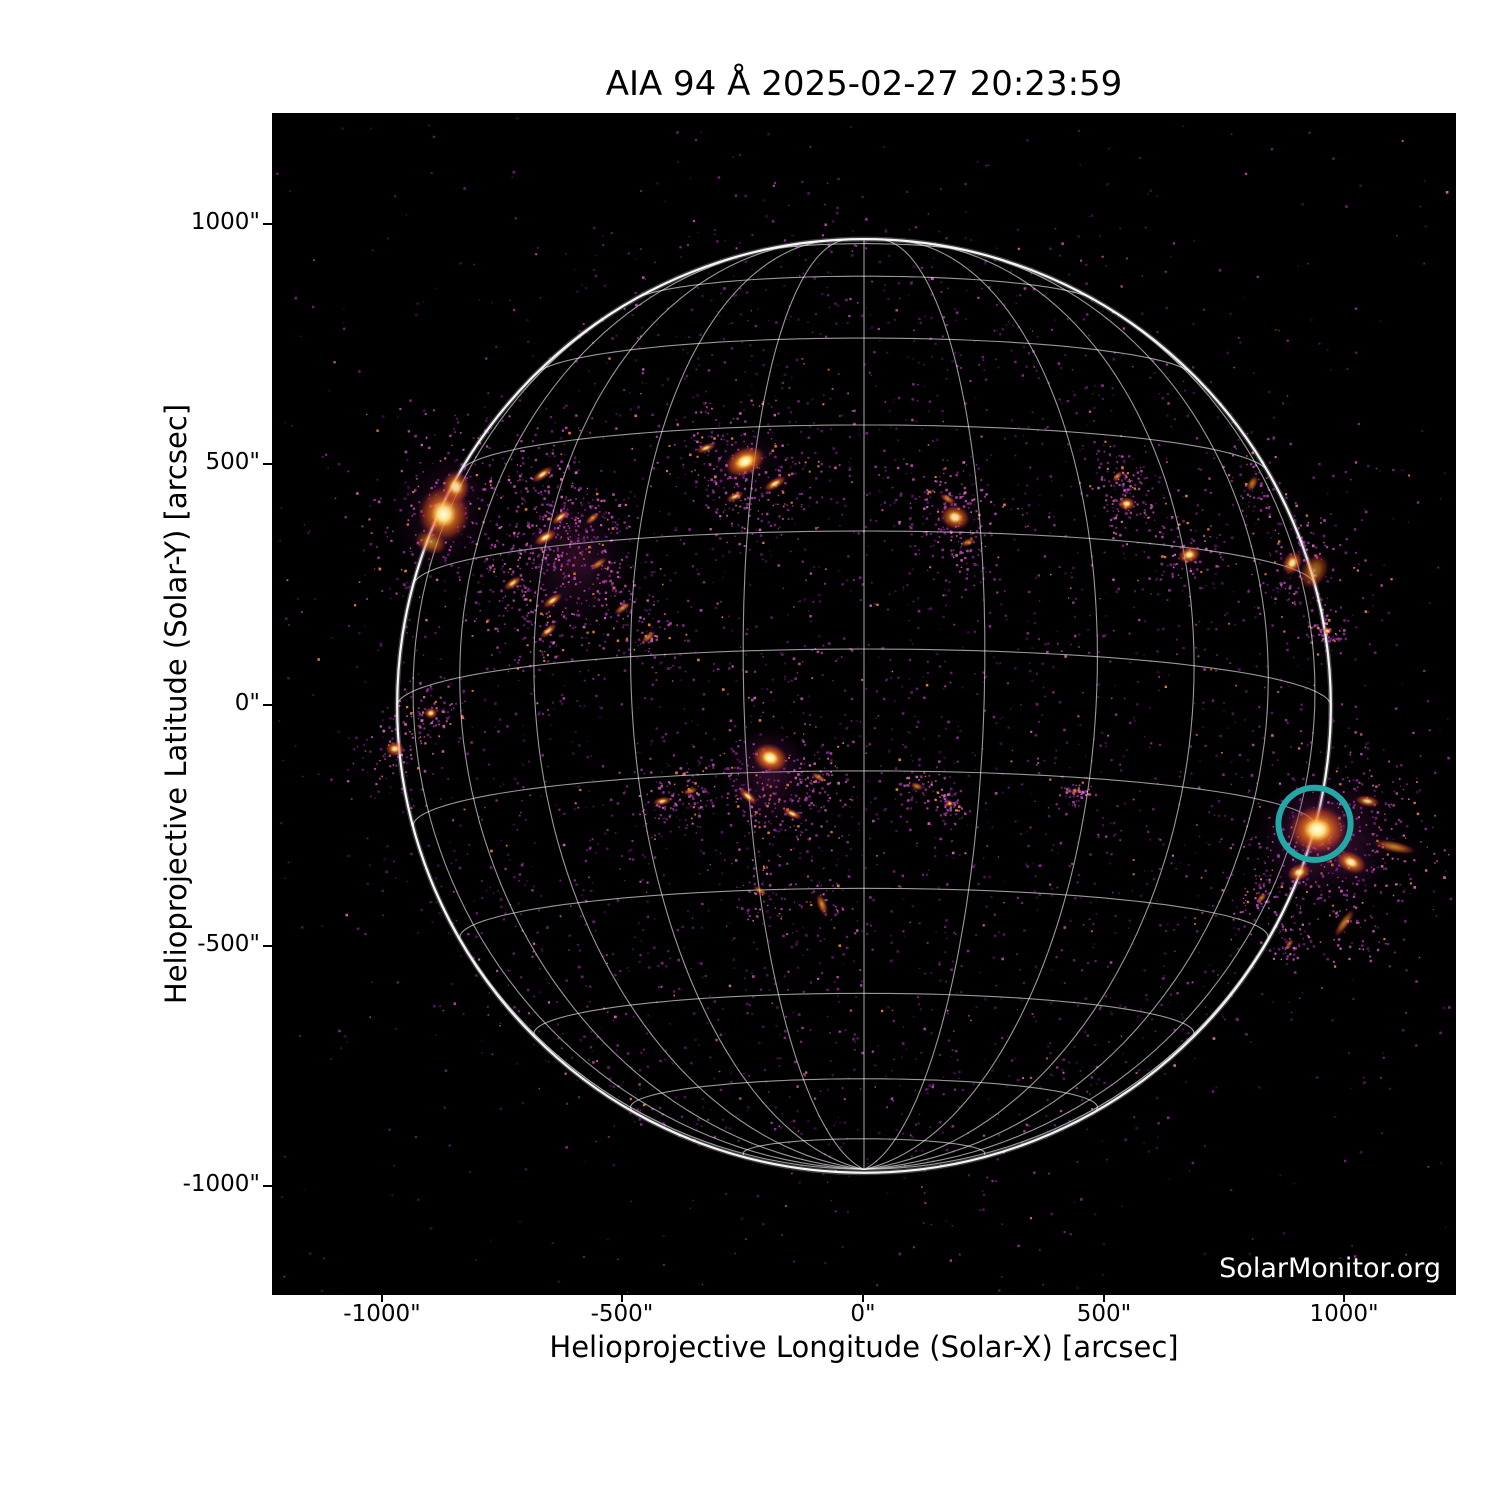 This screenshot has height=1500, width=1500. I want to click on x-tick-label: 0", so click(863, 1314).